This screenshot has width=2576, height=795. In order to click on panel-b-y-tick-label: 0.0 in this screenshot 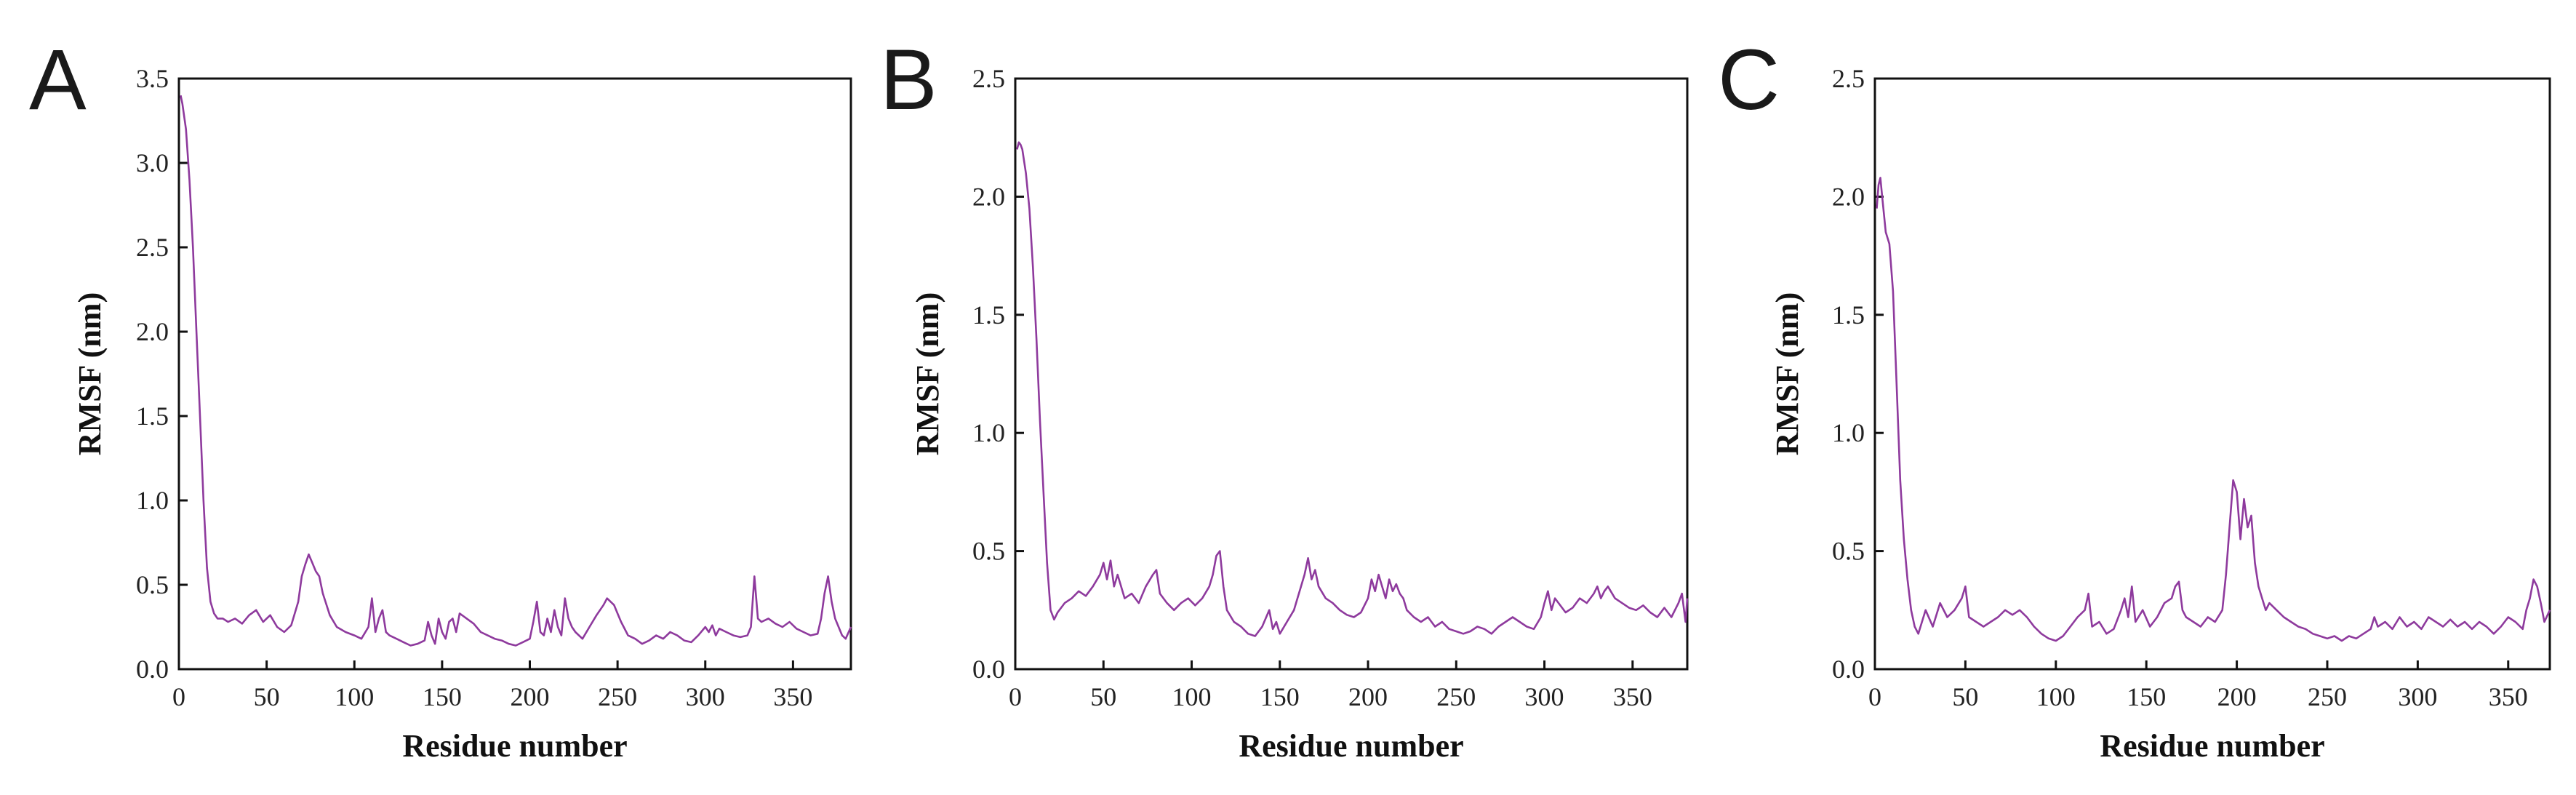, I will do `click(988, 669)`.